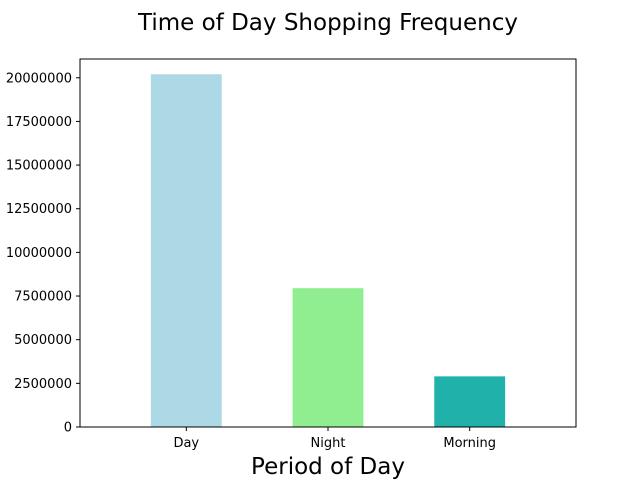 This screenshot has height=480, width=640. What do you see at coordinates (39, 166) in the screenshot?
I see `y-tick-label: 15000000` at bounding box center [39, 166].